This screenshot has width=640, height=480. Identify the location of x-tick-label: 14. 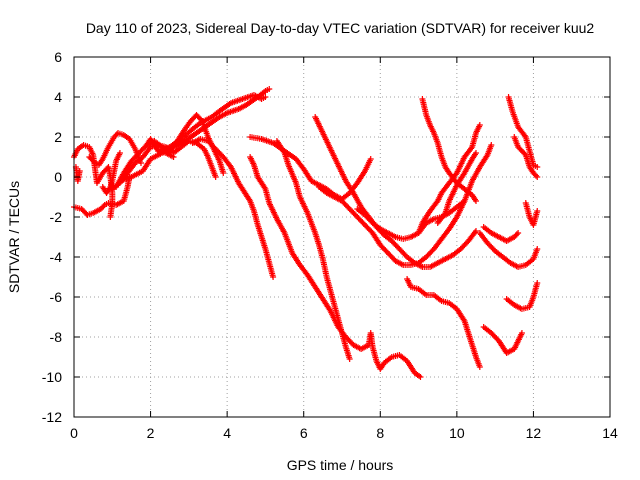
(610, 433).